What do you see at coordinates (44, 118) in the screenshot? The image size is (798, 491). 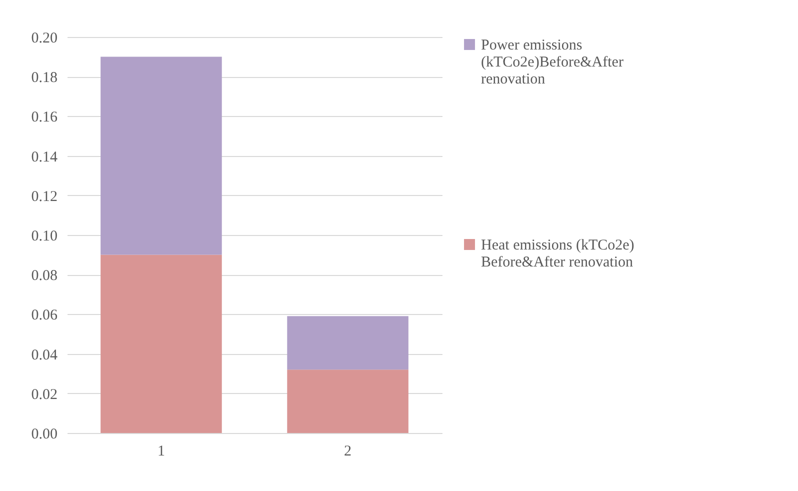 I see `y-tick-label: 0.16` at bounding box center [44, 118].